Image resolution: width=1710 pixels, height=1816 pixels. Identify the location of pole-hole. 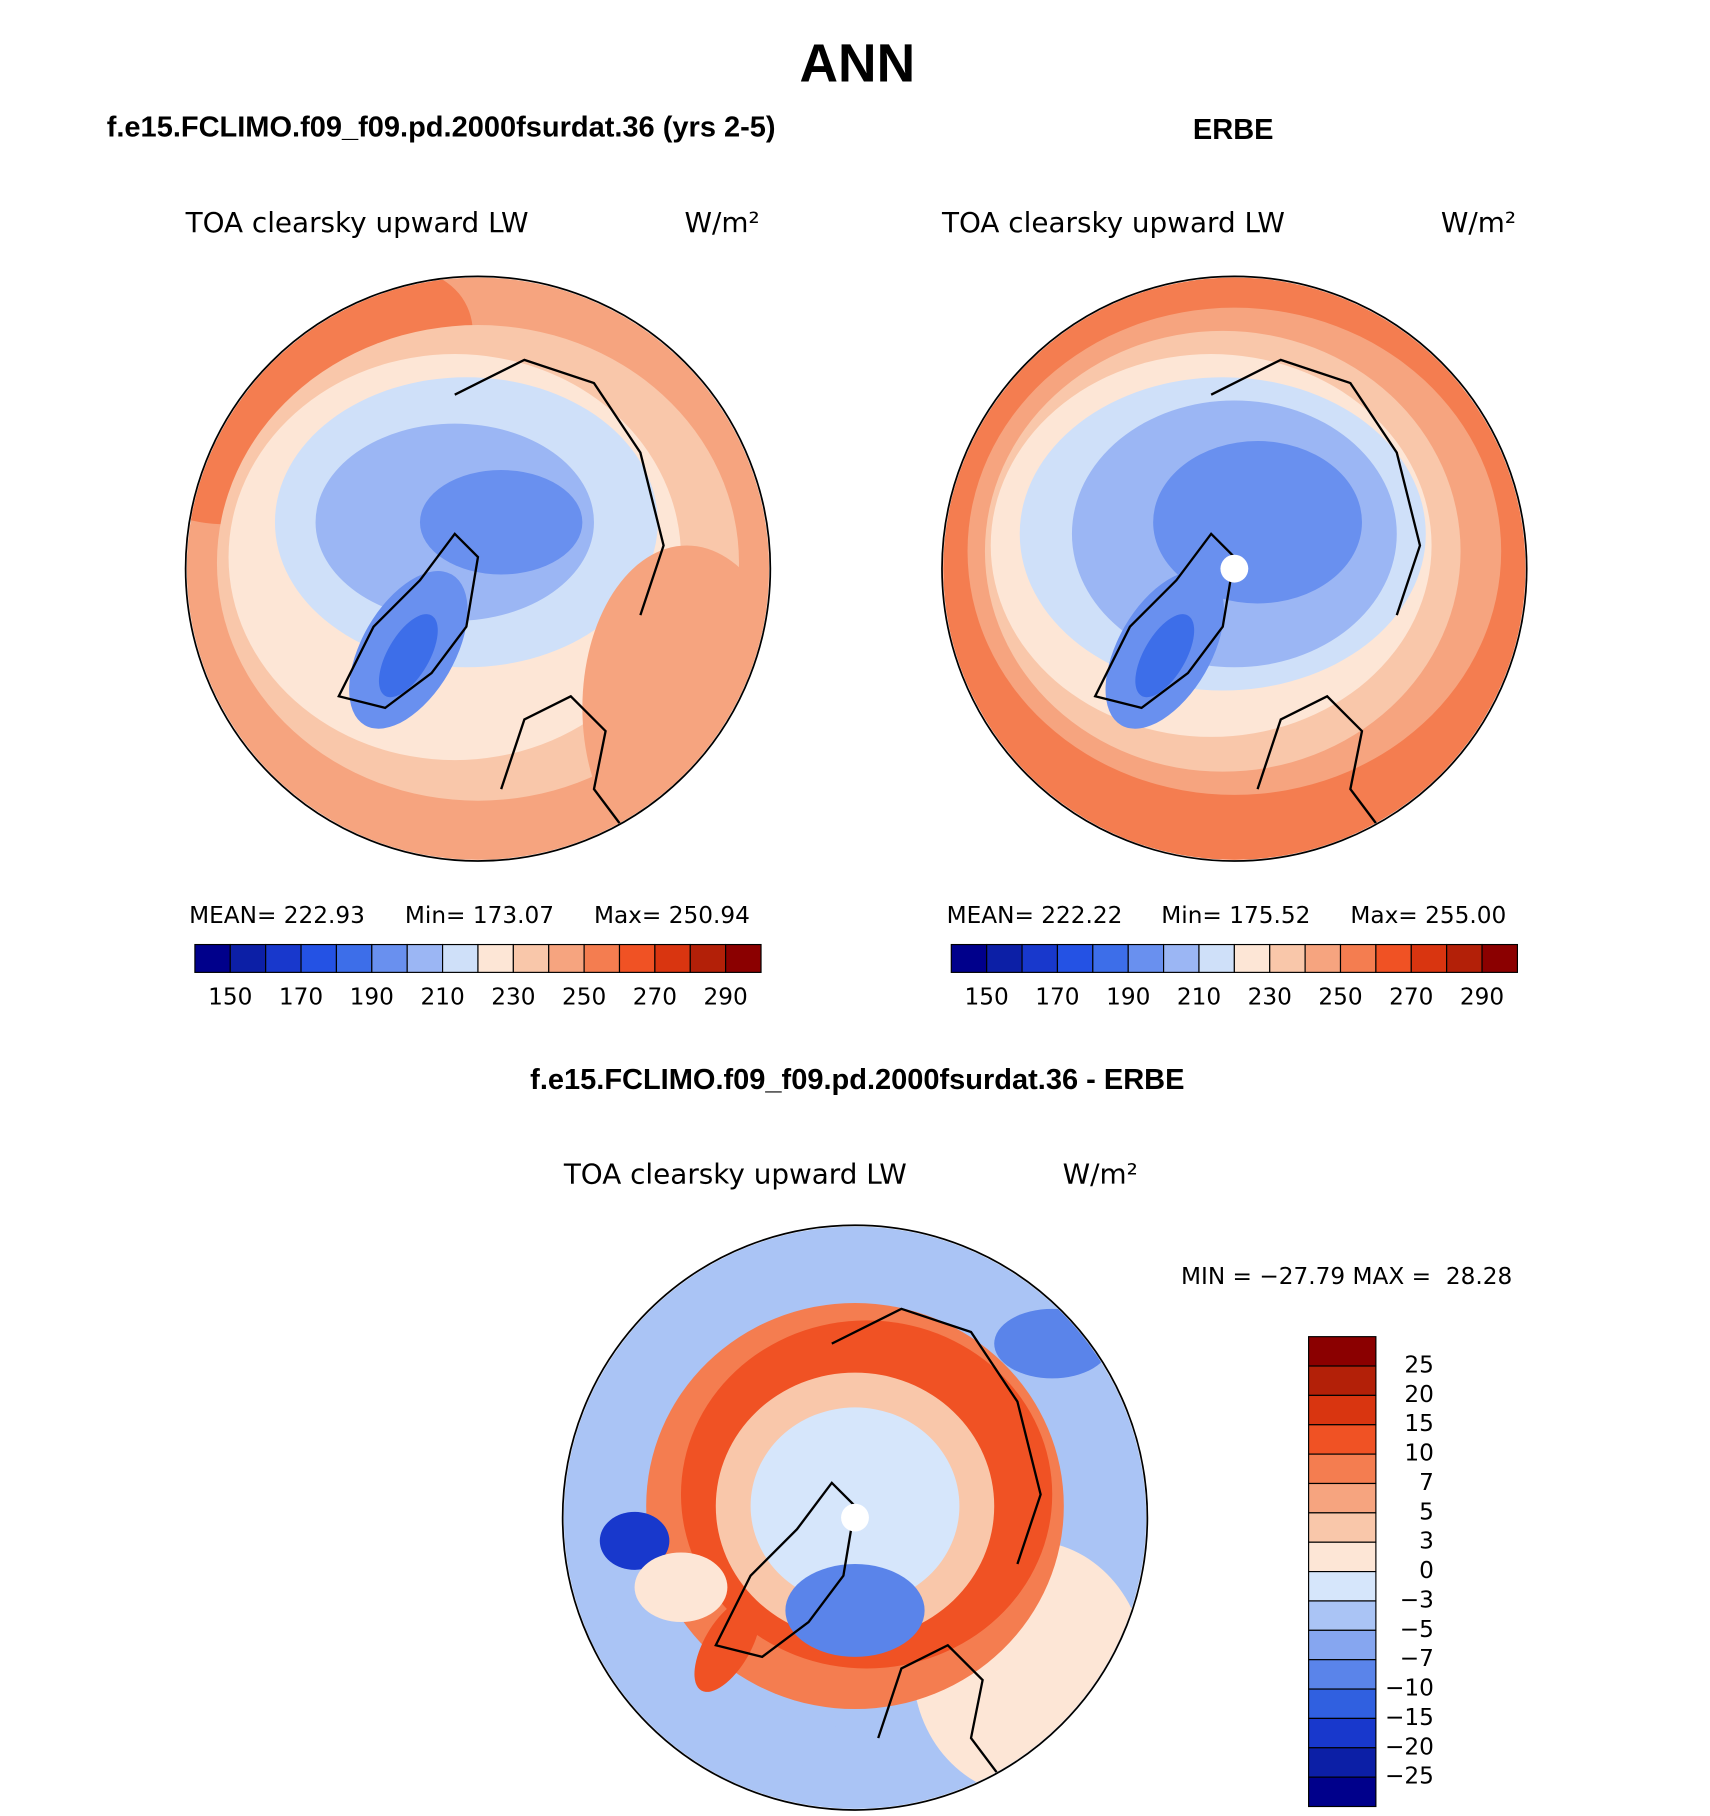
(855, 1517).